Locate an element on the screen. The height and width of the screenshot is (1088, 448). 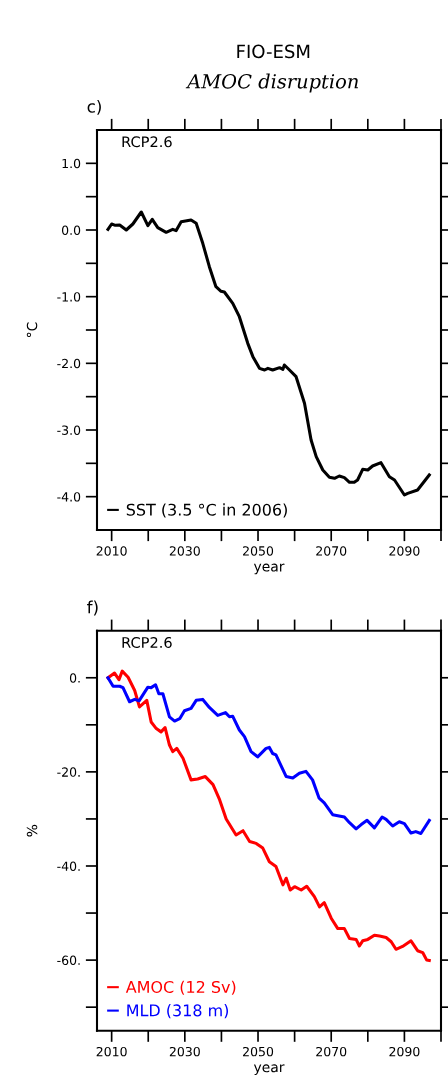
chart-subtitle: AMOC disruption is located at coordinates (271, 83).